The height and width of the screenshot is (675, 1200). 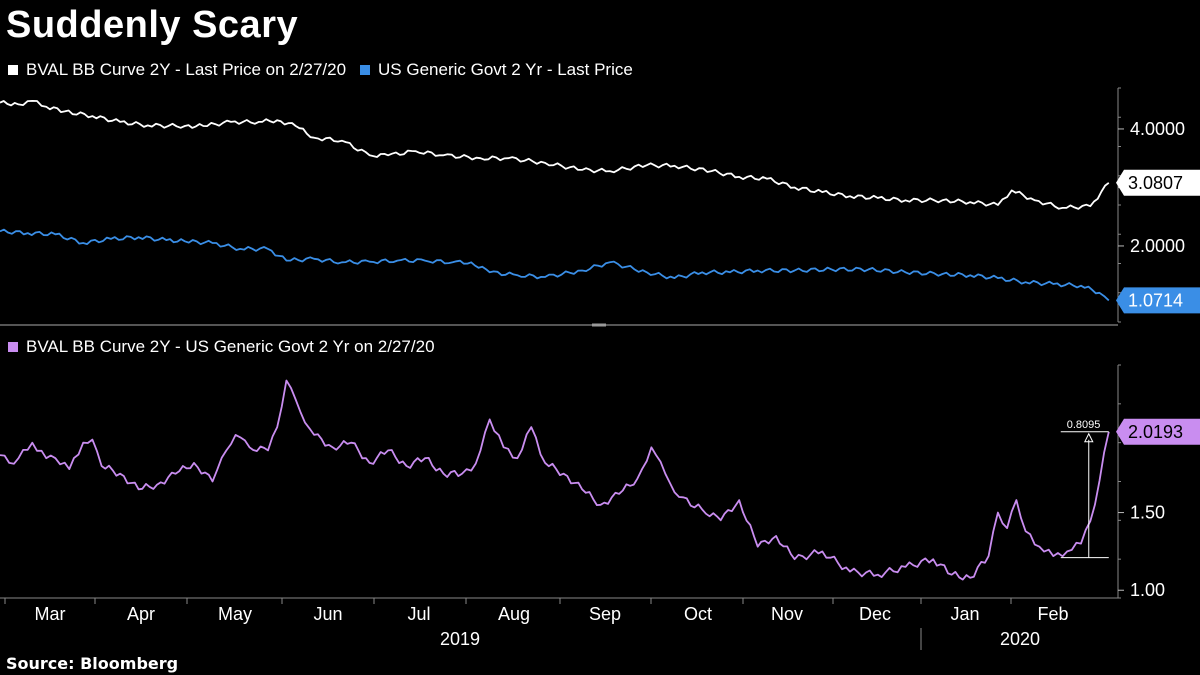 I want to click on source-note: Source: Bloomberg, so click(x=92, y=663).